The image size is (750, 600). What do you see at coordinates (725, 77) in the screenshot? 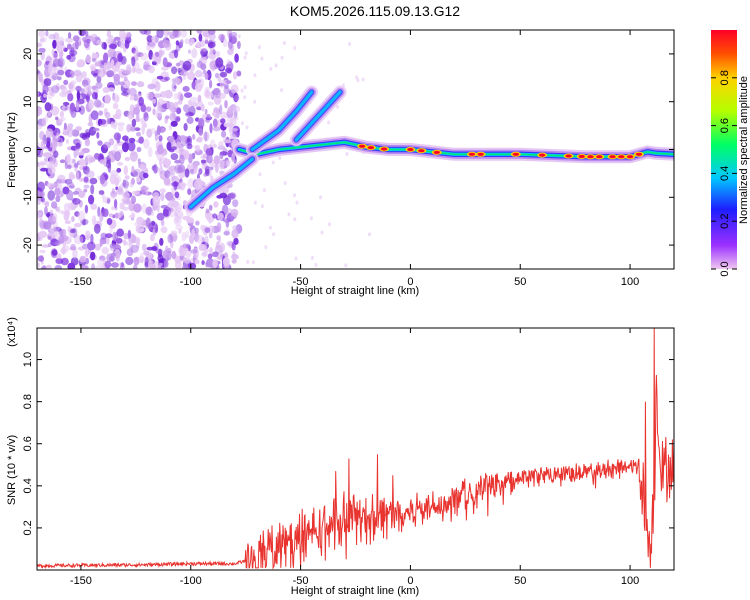
I see `colorbar-tick-label: 0.8` at bounding box center [725, 77].